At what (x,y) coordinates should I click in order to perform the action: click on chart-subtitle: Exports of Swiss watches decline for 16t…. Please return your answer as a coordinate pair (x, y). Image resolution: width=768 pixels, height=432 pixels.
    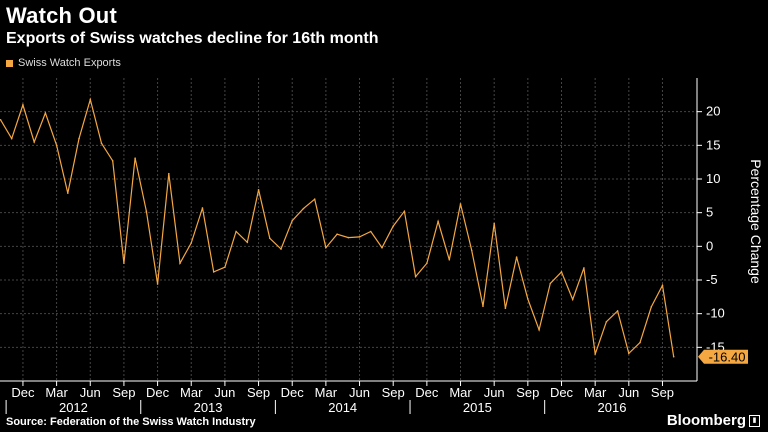
    Looking at the image, I should click on (192, 38).